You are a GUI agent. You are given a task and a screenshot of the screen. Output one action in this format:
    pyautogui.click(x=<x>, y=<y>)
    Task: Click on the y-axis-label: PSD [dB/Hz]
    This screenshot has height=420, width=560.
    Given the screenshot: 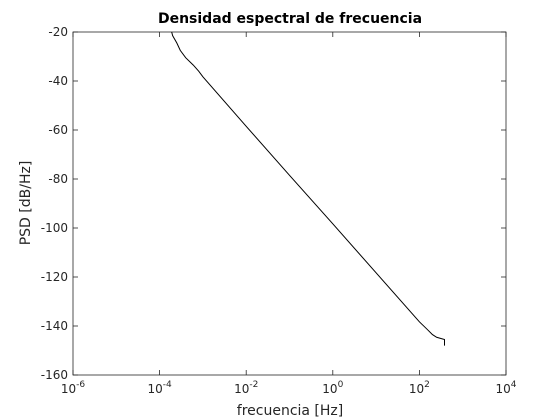 What is the action you would take?
    pyautogui.click(x=26, y=203)
    